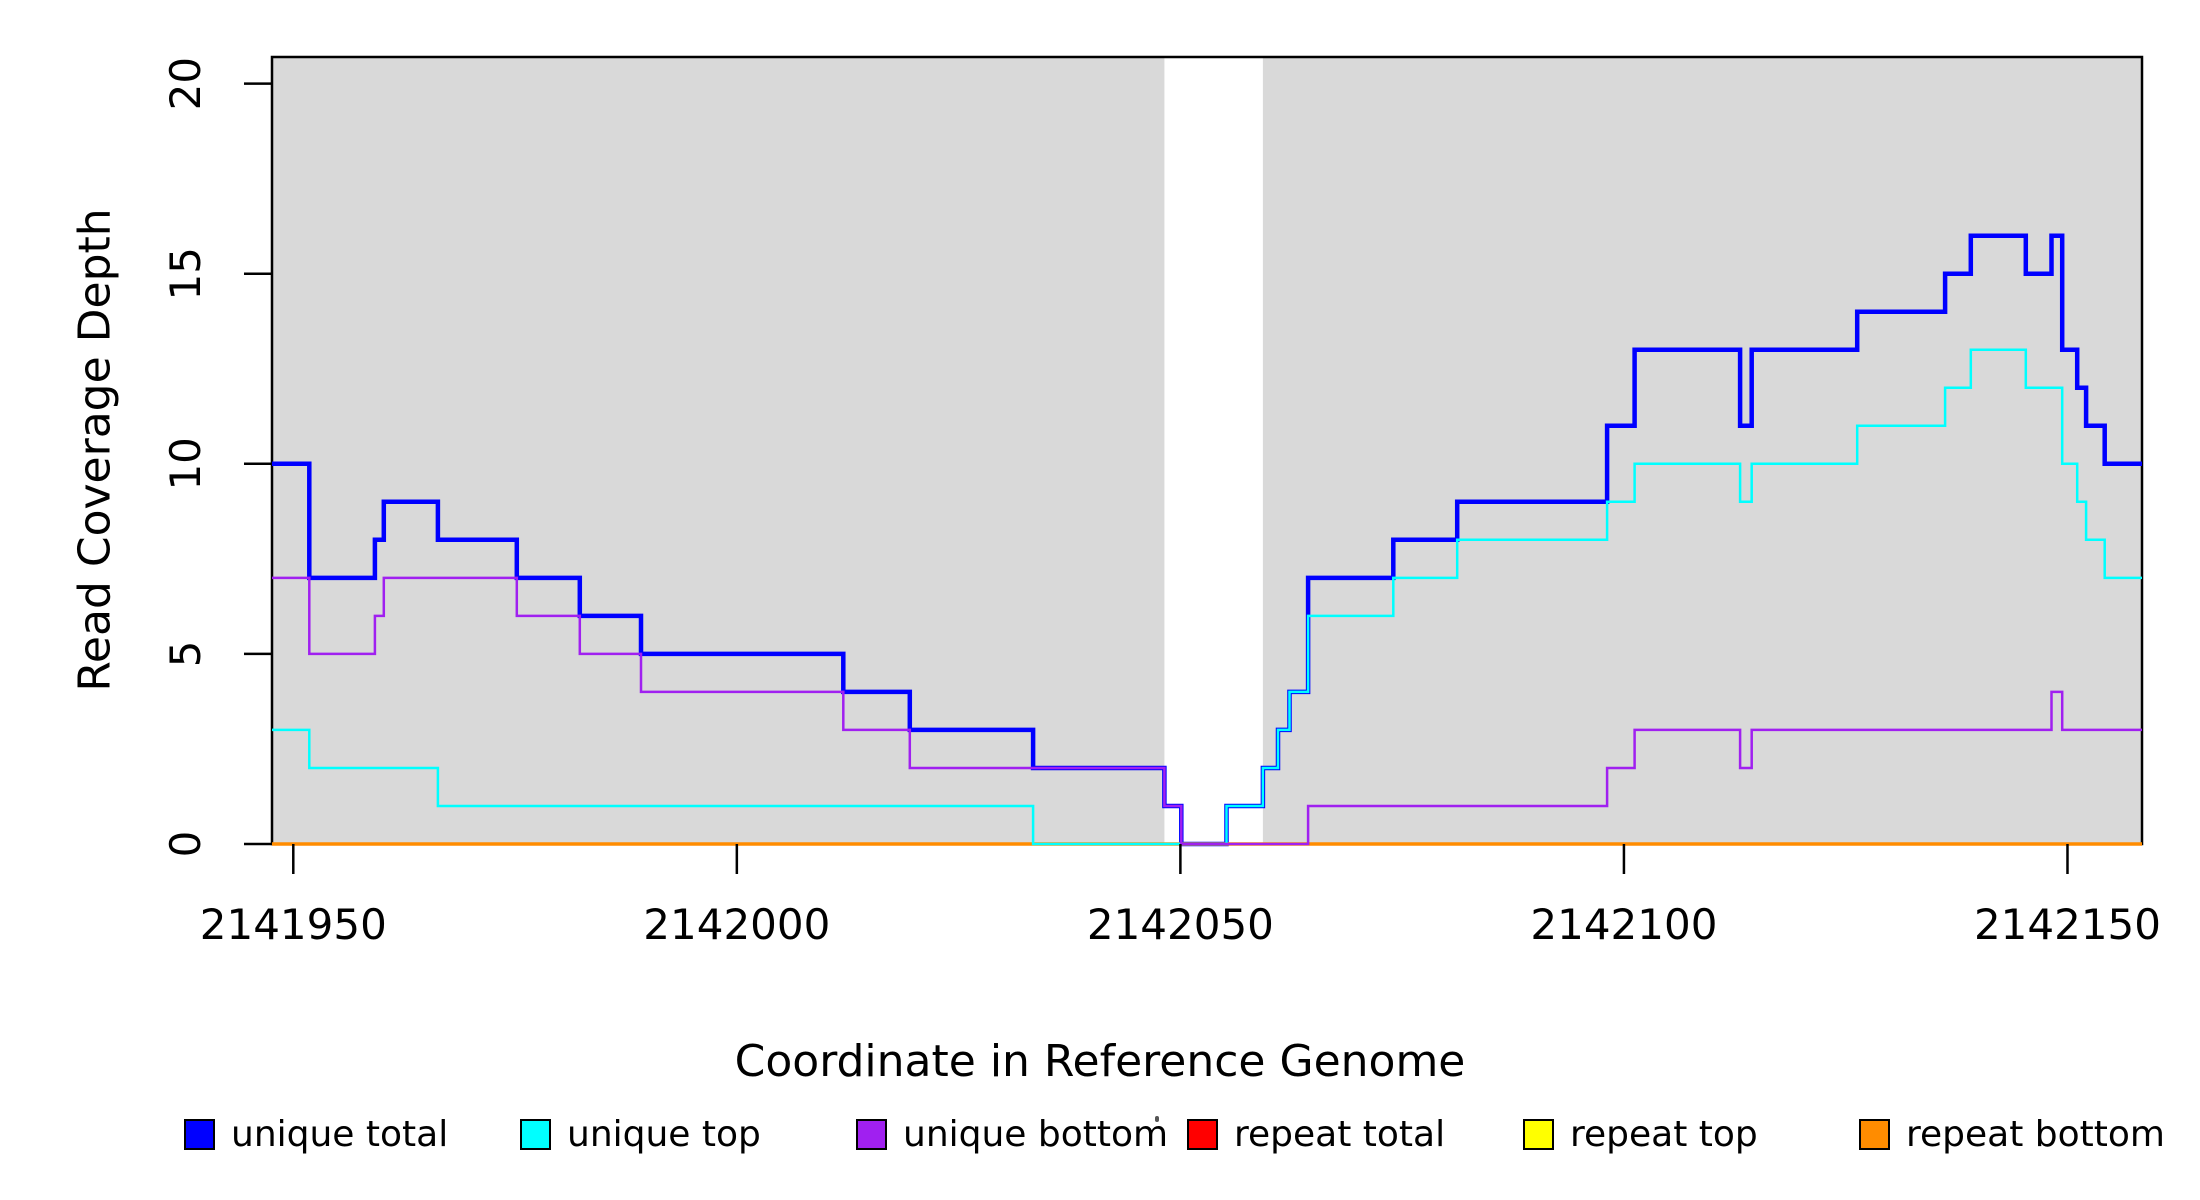 This screenshot has height=1200, width=2200. I want to click on y-tick-label: 20, so click(185, 83).